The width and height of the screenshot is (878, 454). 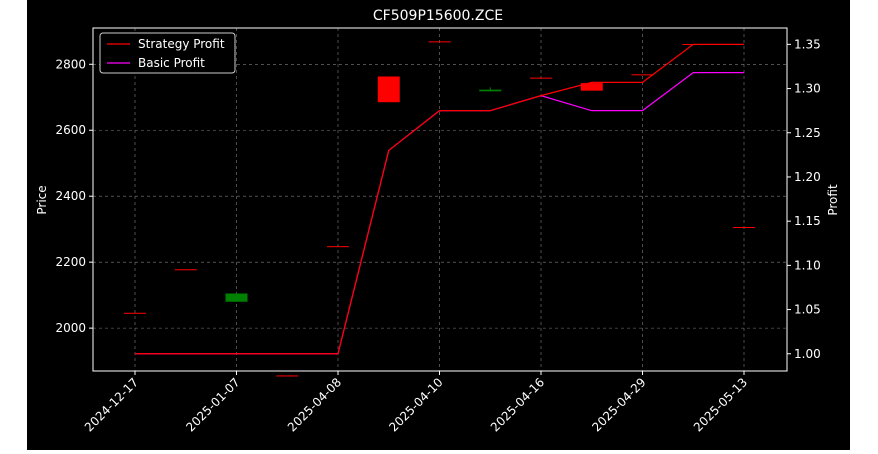 I want to click on y-tick-label: 2000, so click(x=70, y=328).